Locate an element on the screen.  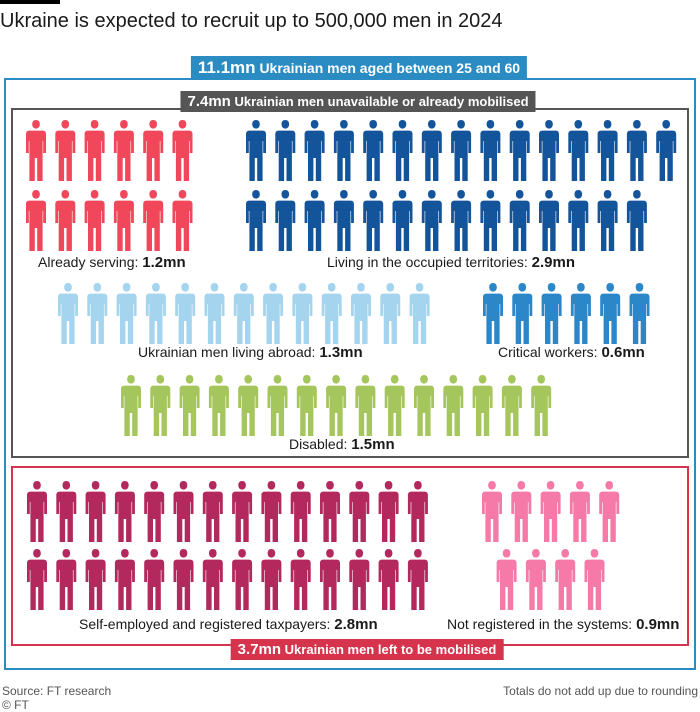
ft-top-bar is located at coordinates (30, 2).